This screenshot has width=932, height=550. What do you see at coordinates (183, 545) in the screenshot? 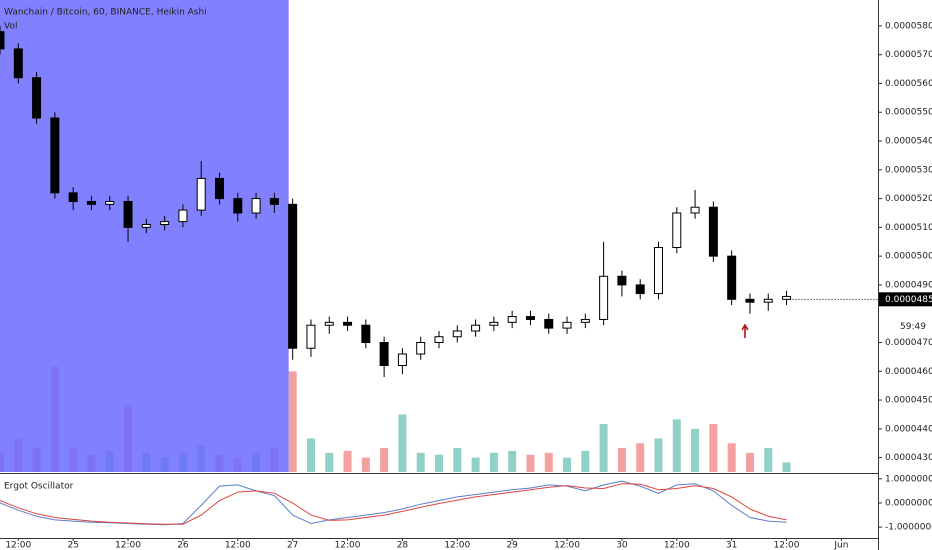
I see `x-tick-label: 26` at bounding box center [183, 545].